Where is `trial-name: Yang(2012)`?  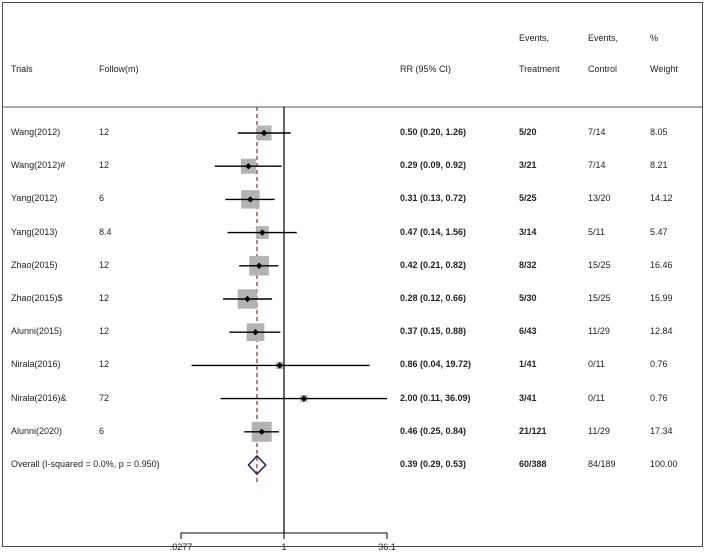 trial-name: Yang(2012) is located at coordinates (34, 198).